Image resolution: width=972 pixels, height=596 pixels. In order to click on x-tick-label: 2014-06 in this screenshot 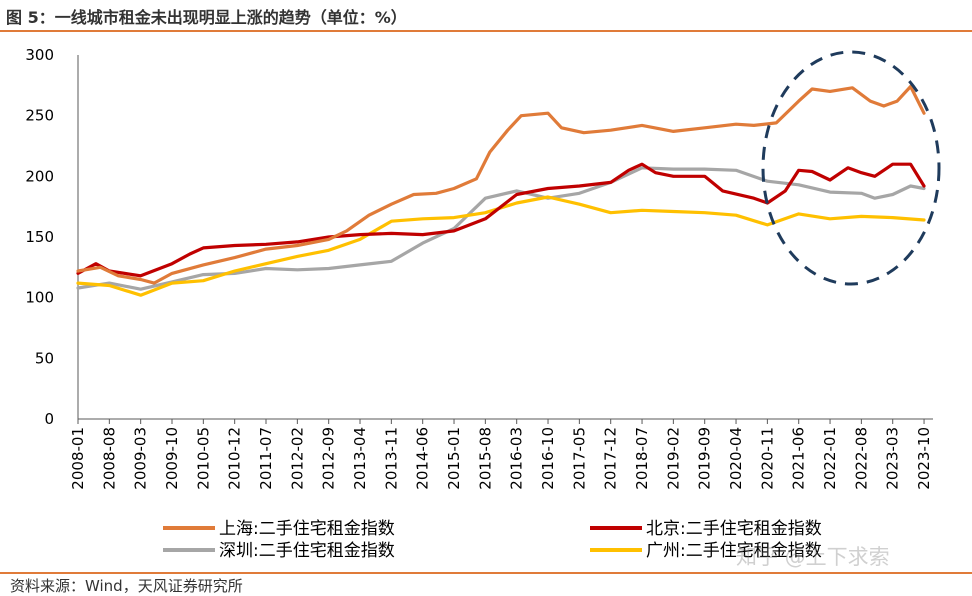, I will do `click(423, 458)`.